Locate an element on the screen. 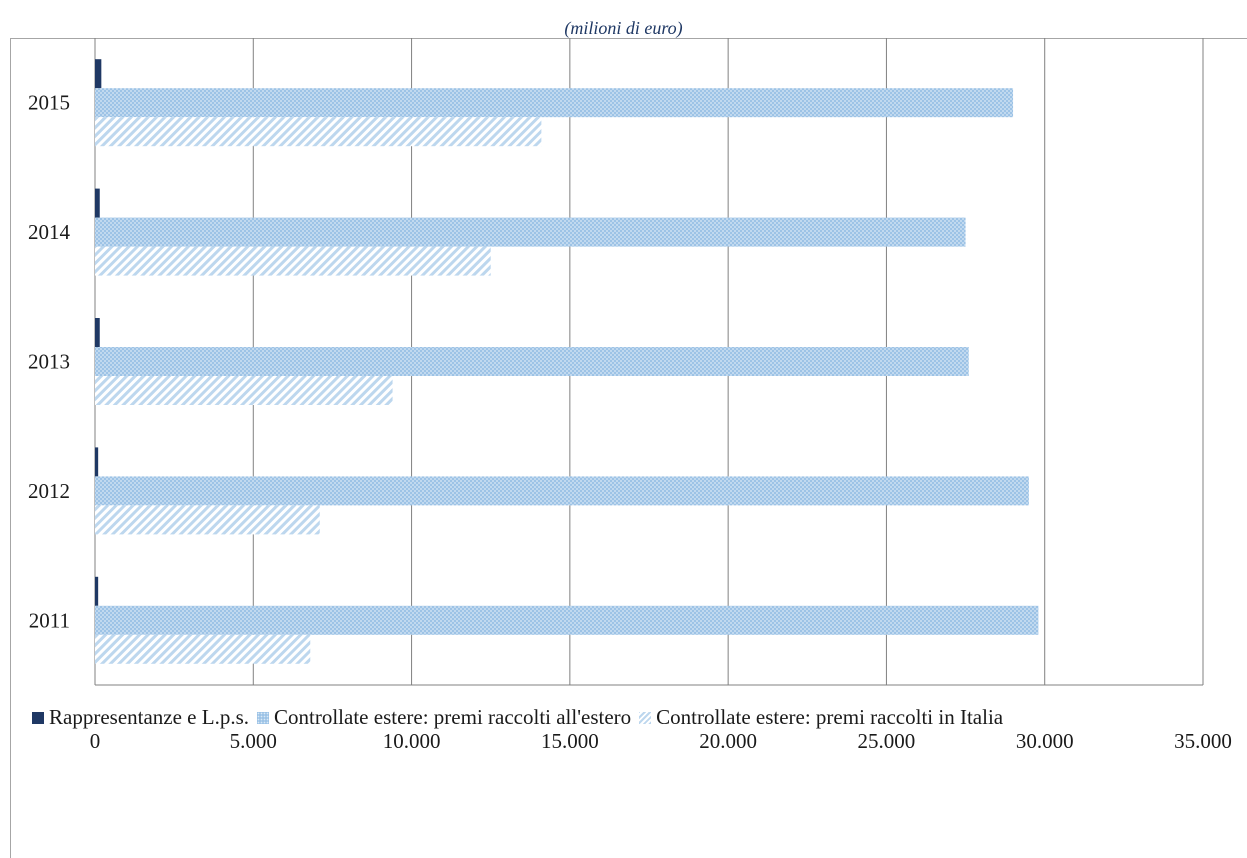 This screenshot has height=858, width=1247. x-tick-label-3: 15.000 is located at coordinates (570, 741).